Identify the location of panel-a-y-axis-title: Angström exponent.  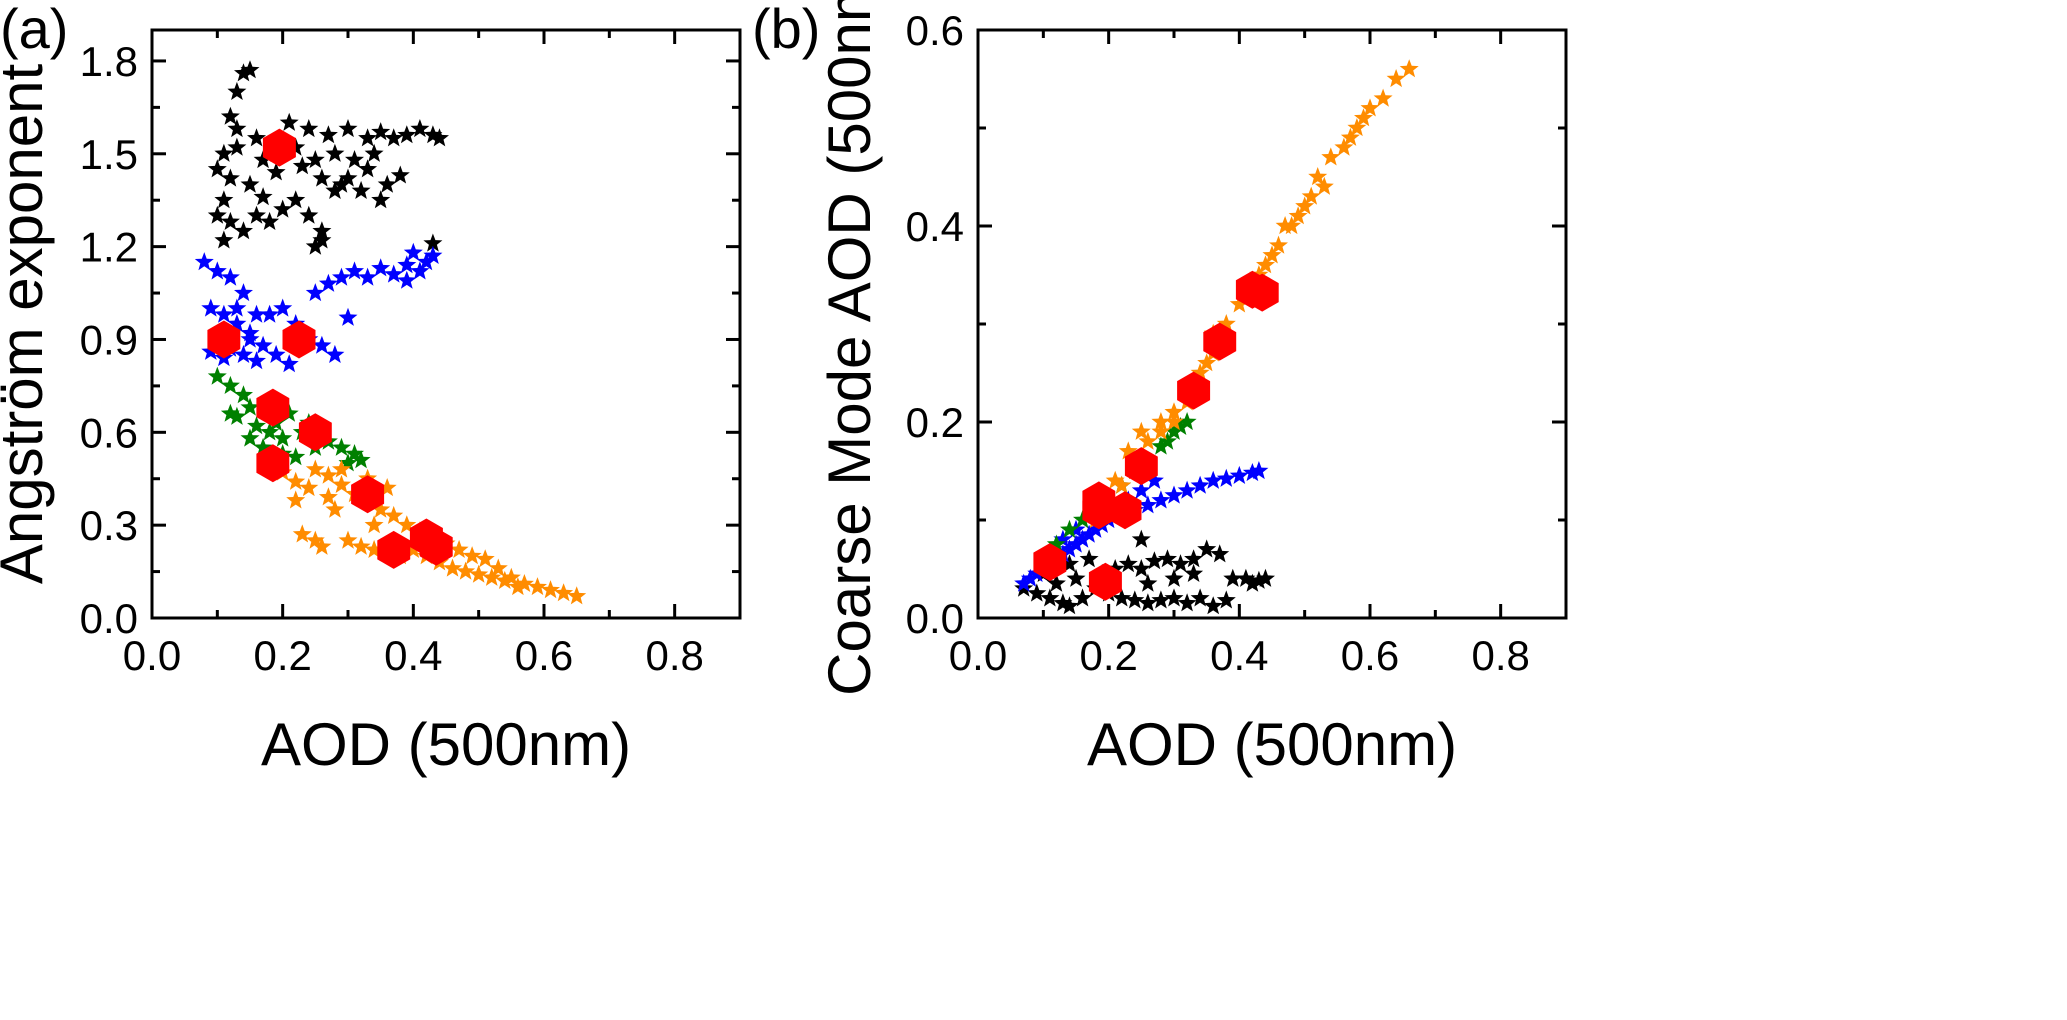
(27, 324).